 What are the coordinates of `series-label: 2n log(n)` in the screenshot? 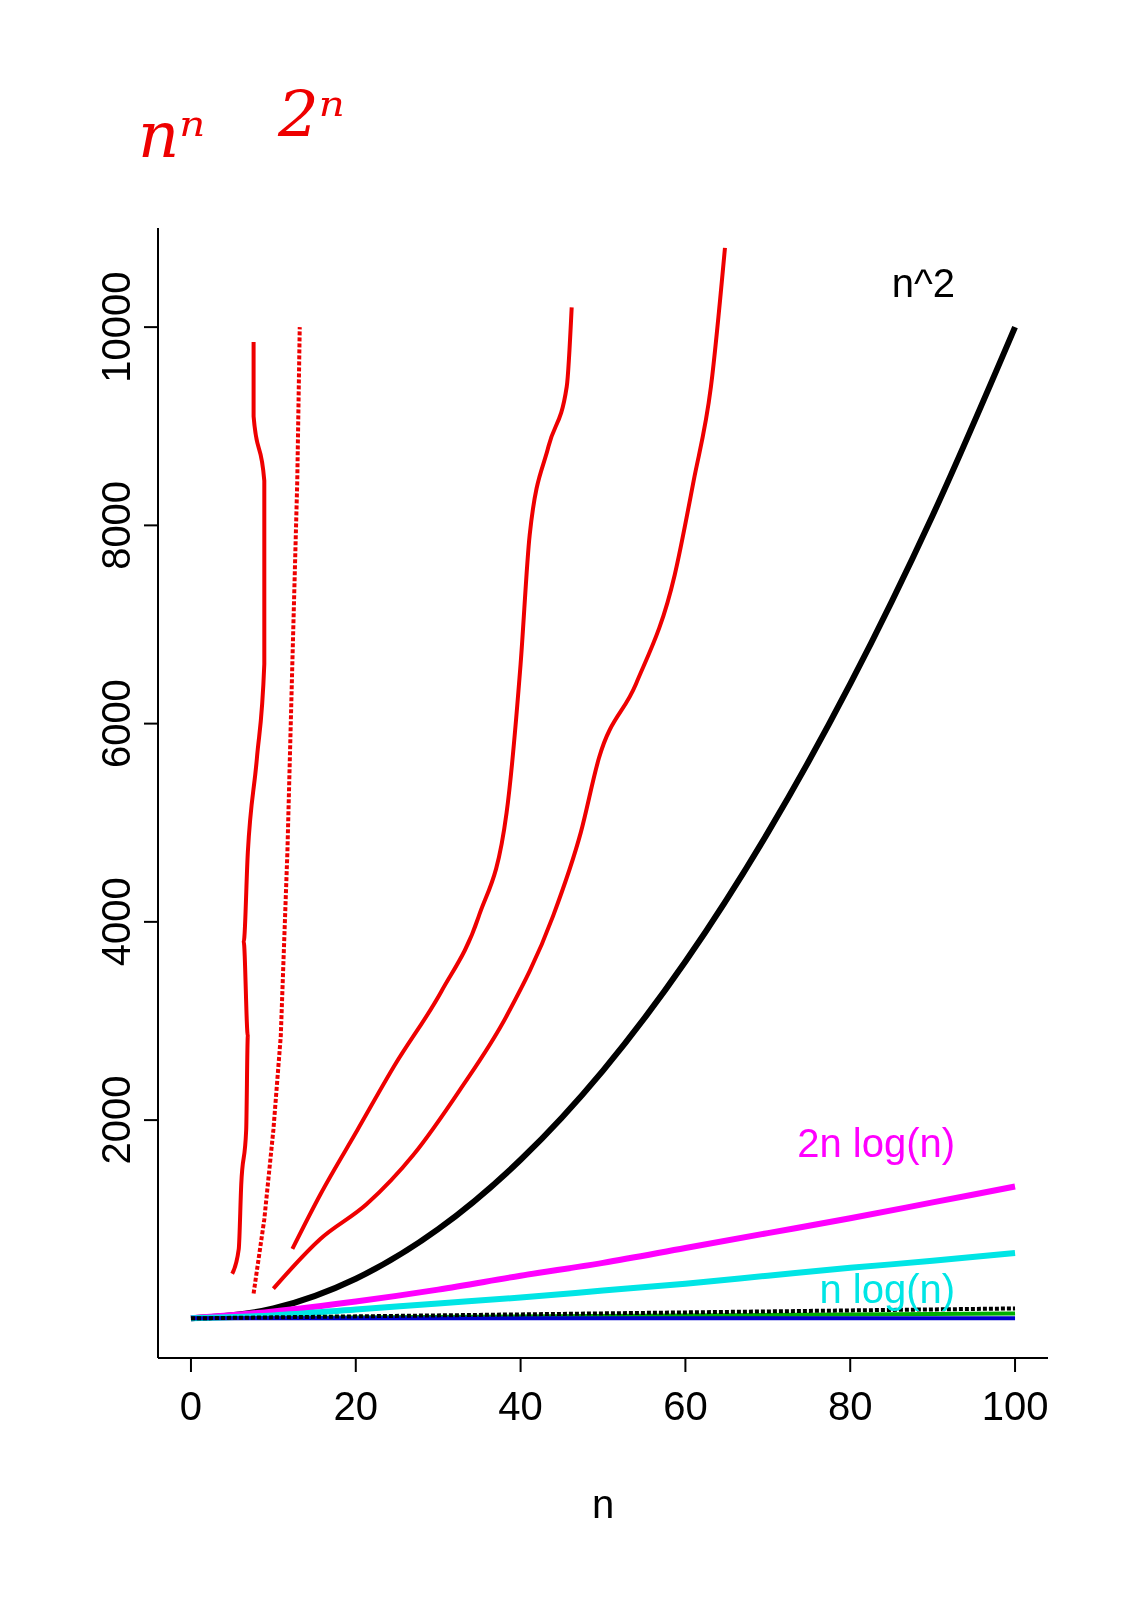 It's located at (876, 1142).